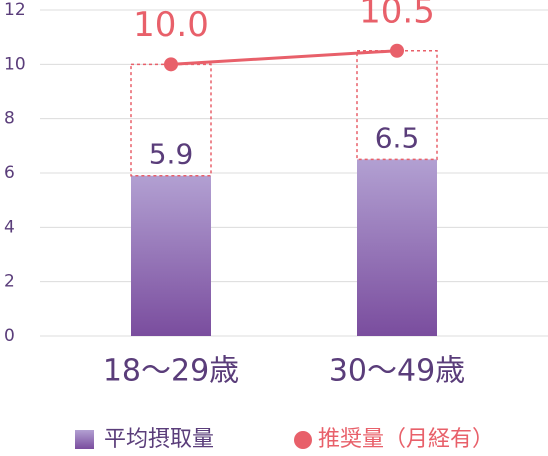 Image resolution: width=548 pixels, height=456 pixels. What do you see at coordinates (397, 15) in the screenshot?
I see `line-value-label: 10.5` at bounding box center [397, 15].